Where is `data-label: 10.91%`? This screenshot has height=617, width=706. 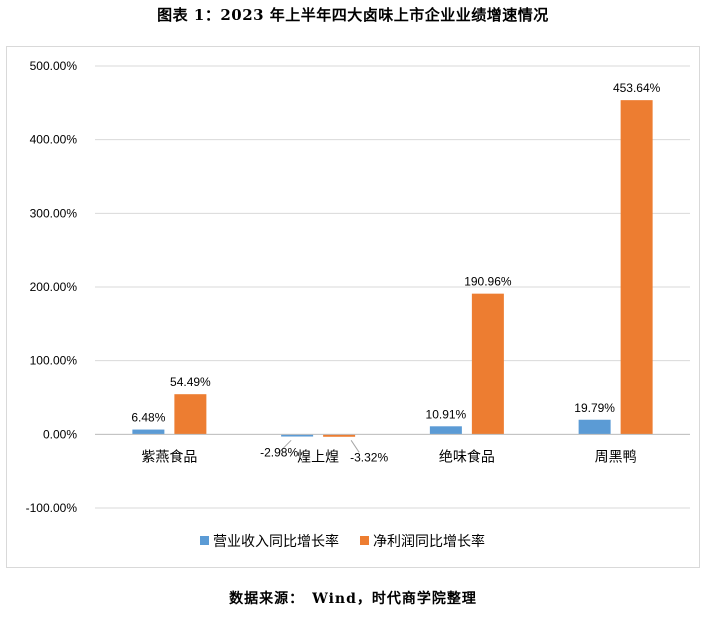 data-label: 10.91% is located at coordinates (446, 414).